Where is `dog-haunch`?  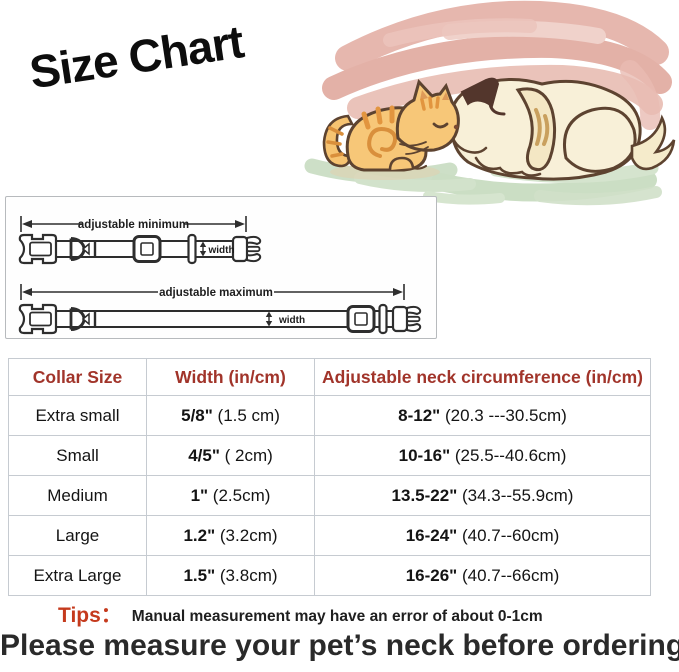 dog-haunch is located at coordinates (600, 139).